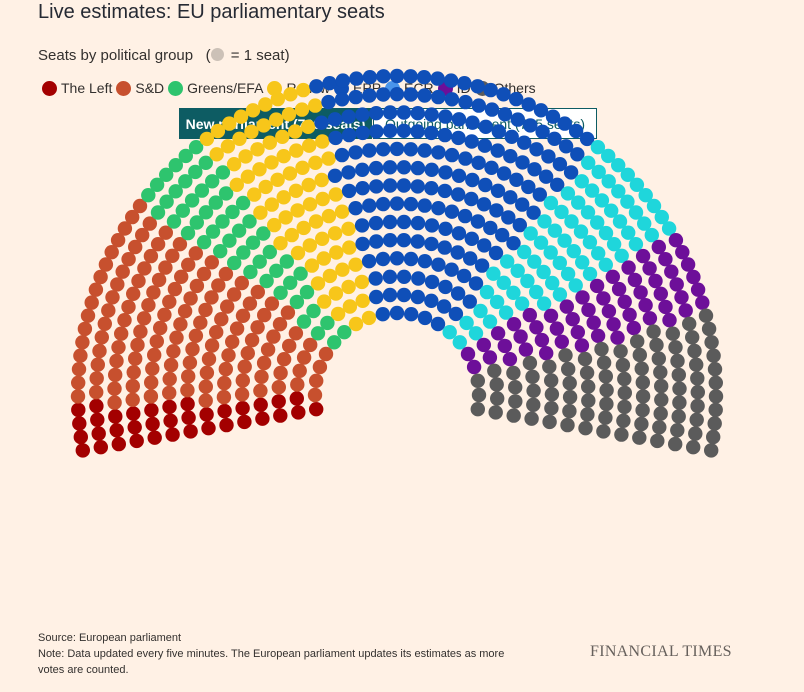  I want to click on legend-item: The Left, so click(77, 88).